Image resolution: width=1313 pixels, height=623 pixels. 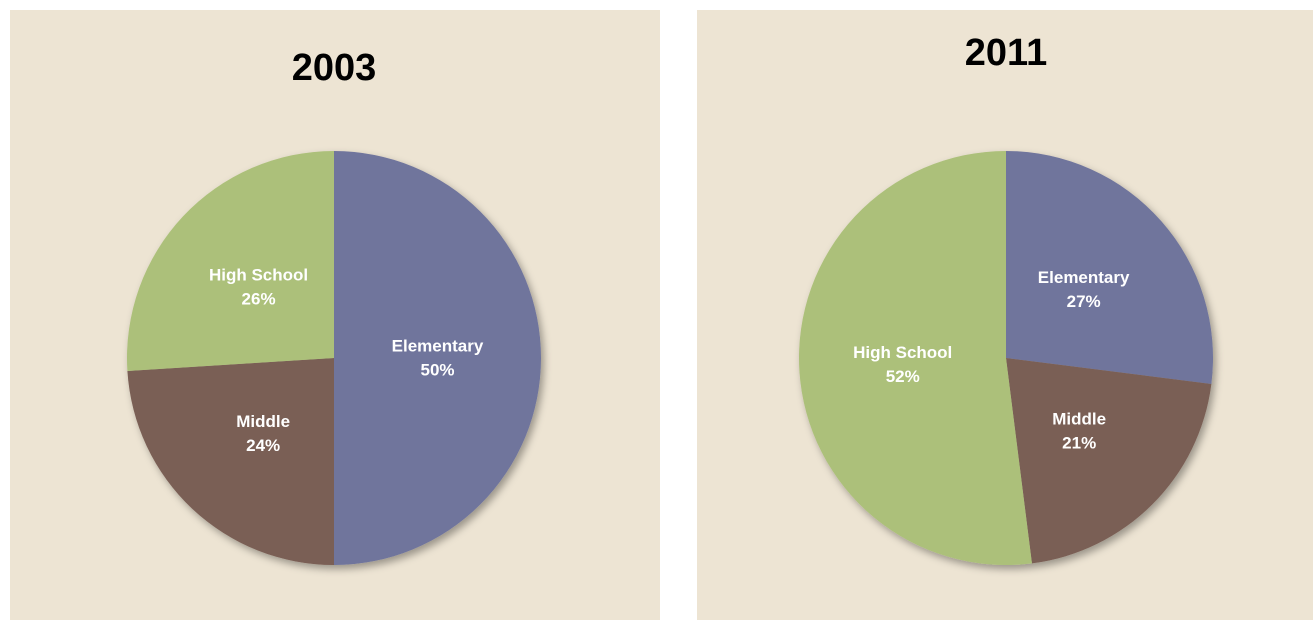 I want to click on chart-title: 2003, so click(x=334, y=68).